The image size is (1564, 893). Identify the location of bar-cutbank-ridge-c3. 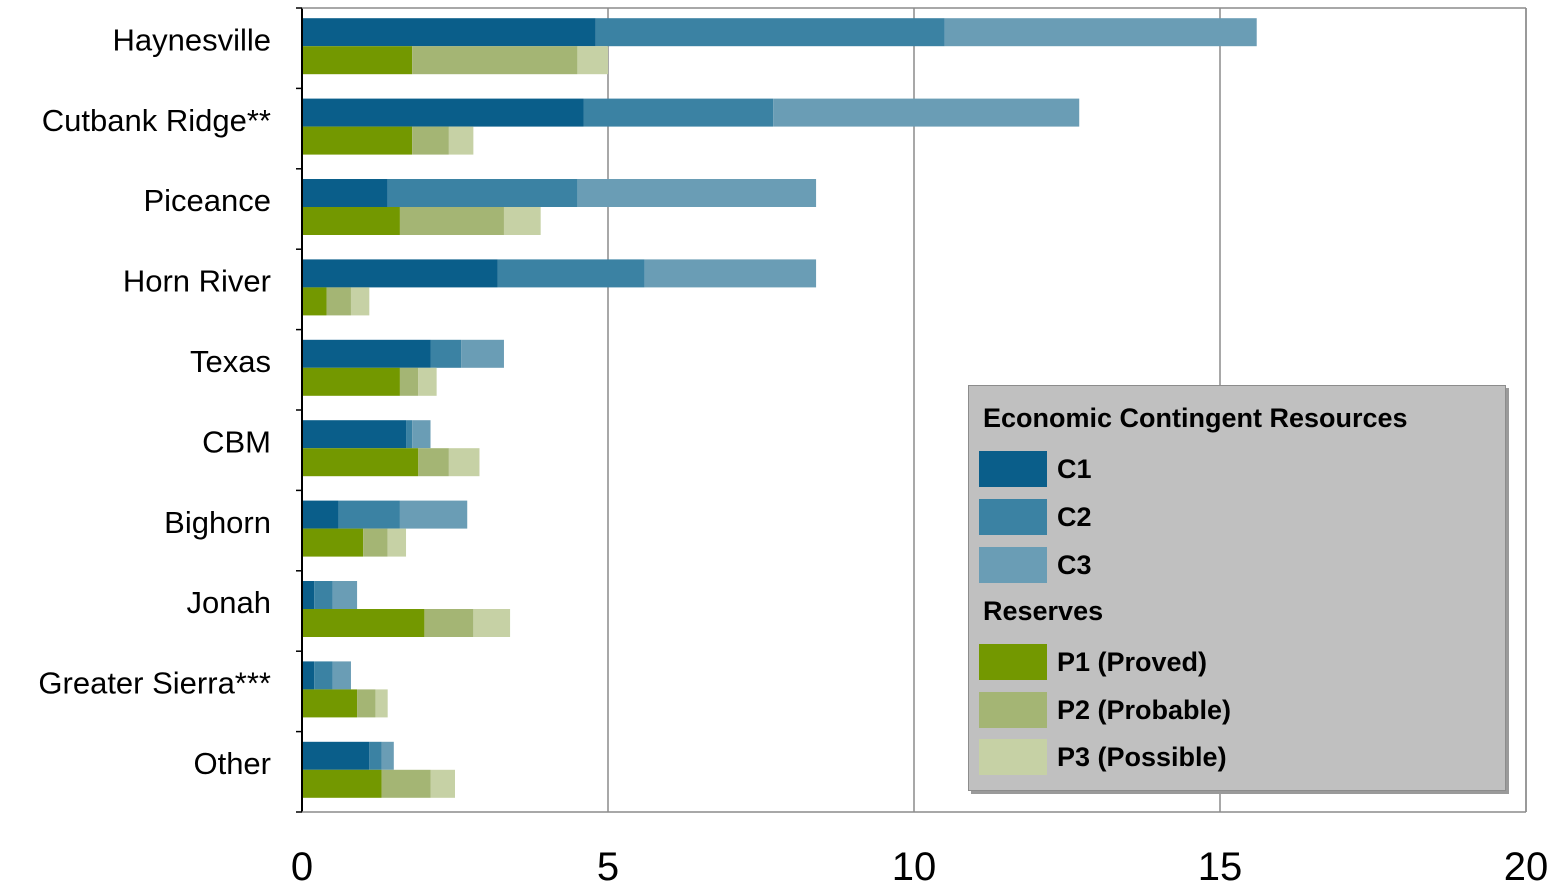
(926, 112).